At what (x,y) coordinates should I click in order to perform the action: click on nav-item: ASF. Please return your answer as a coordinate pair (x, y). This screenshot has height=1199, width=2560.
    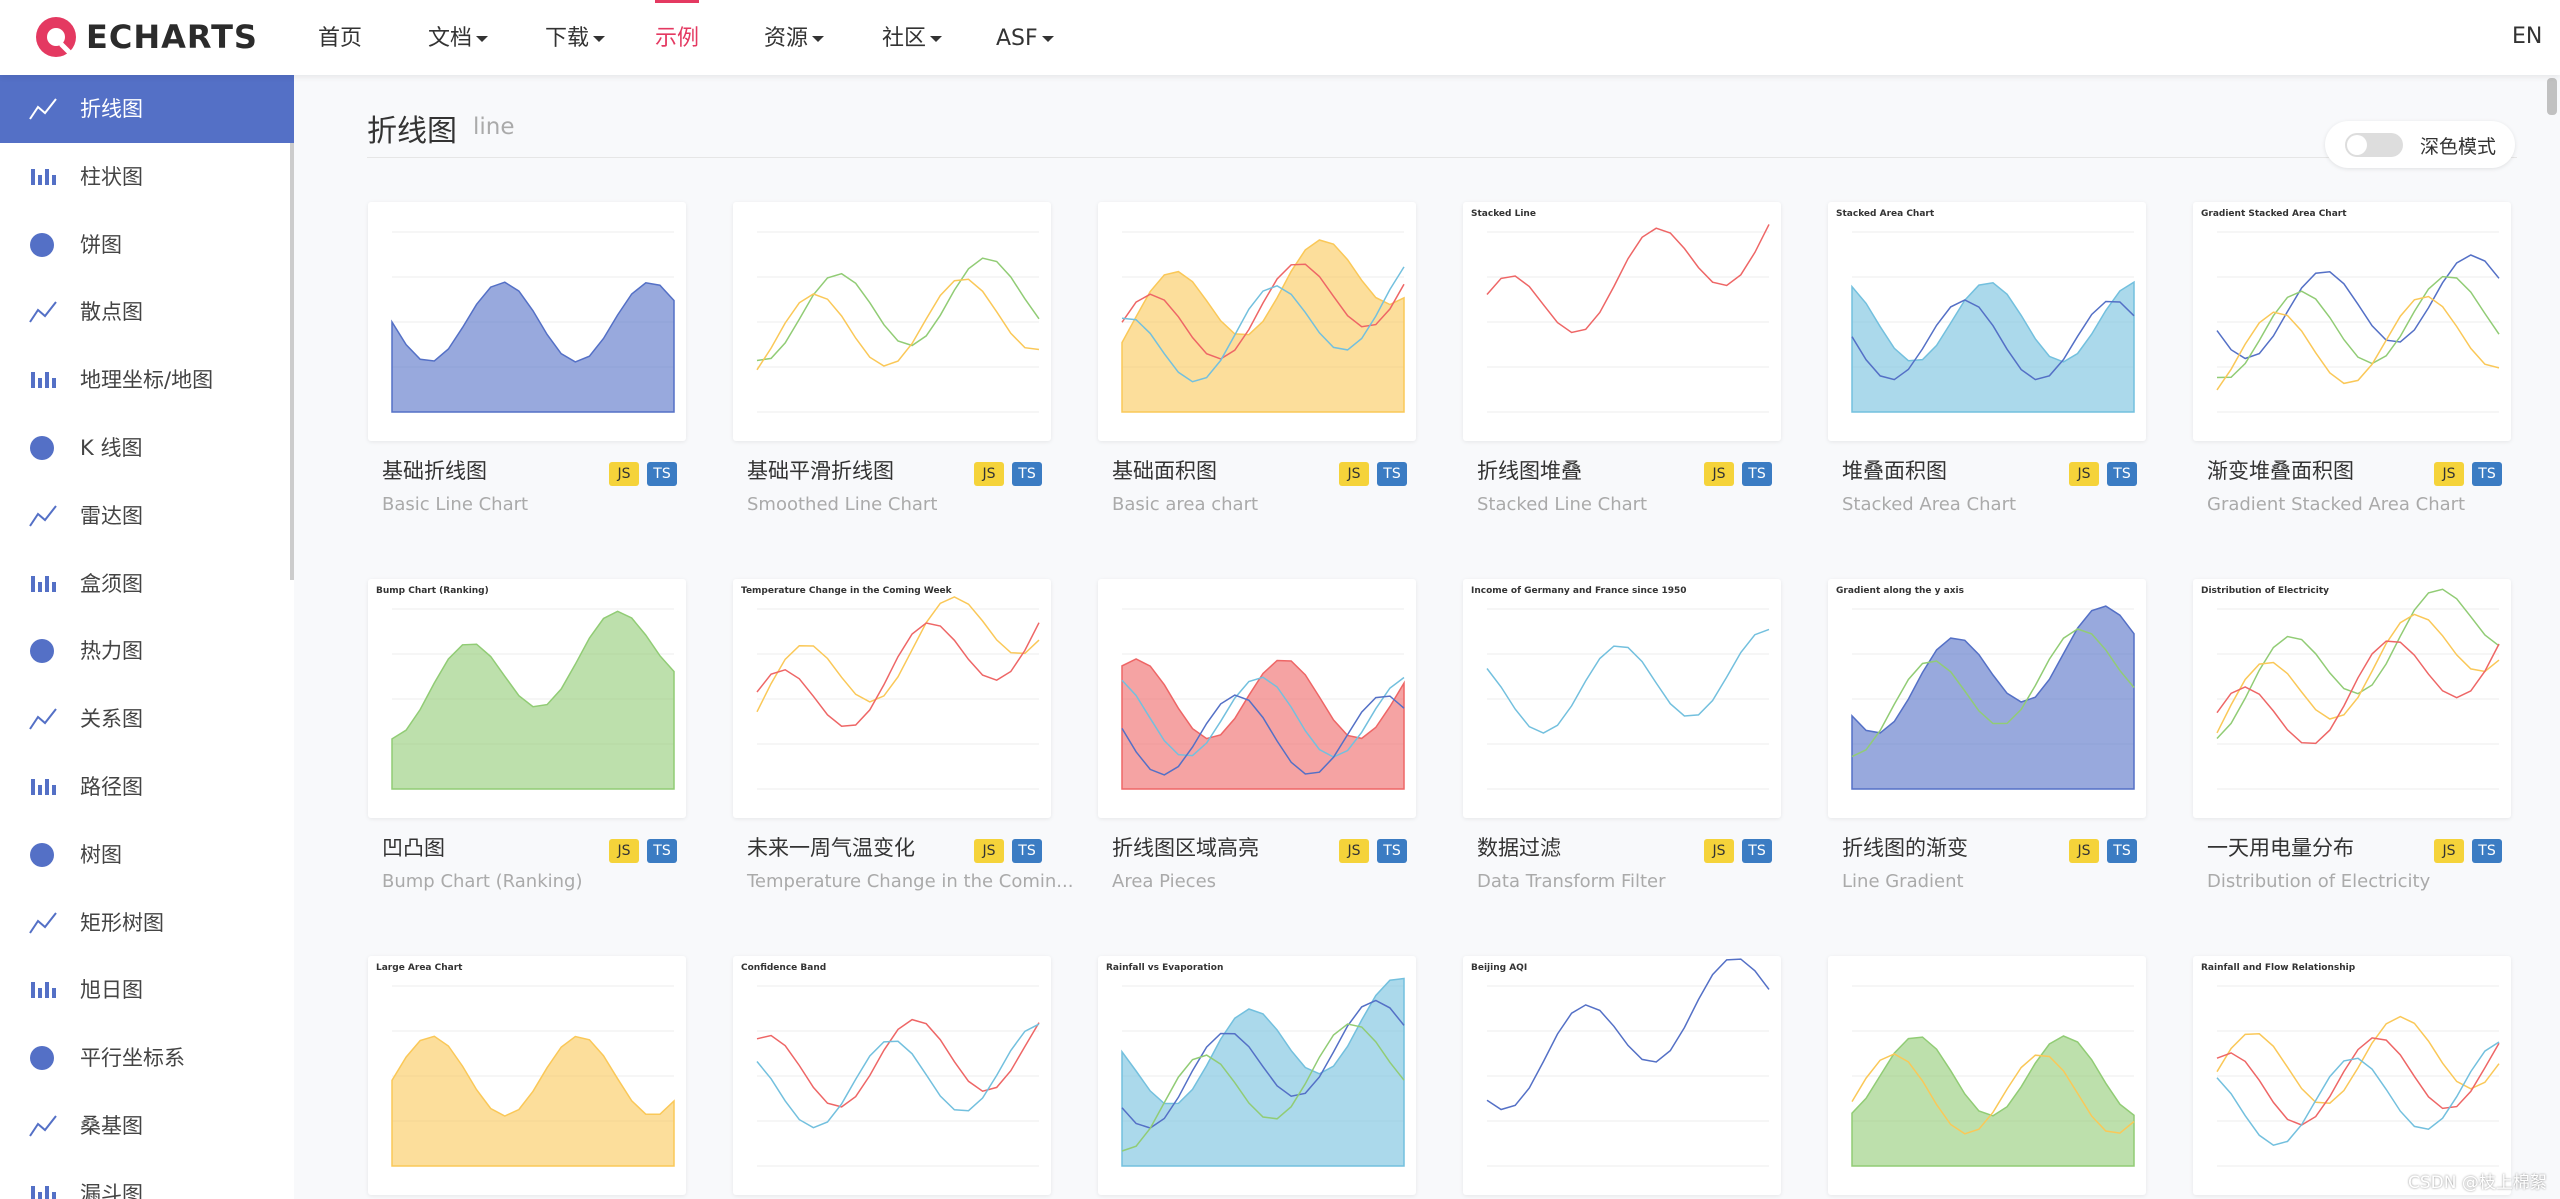
    Looking at the image, I should click on (1025, 37).